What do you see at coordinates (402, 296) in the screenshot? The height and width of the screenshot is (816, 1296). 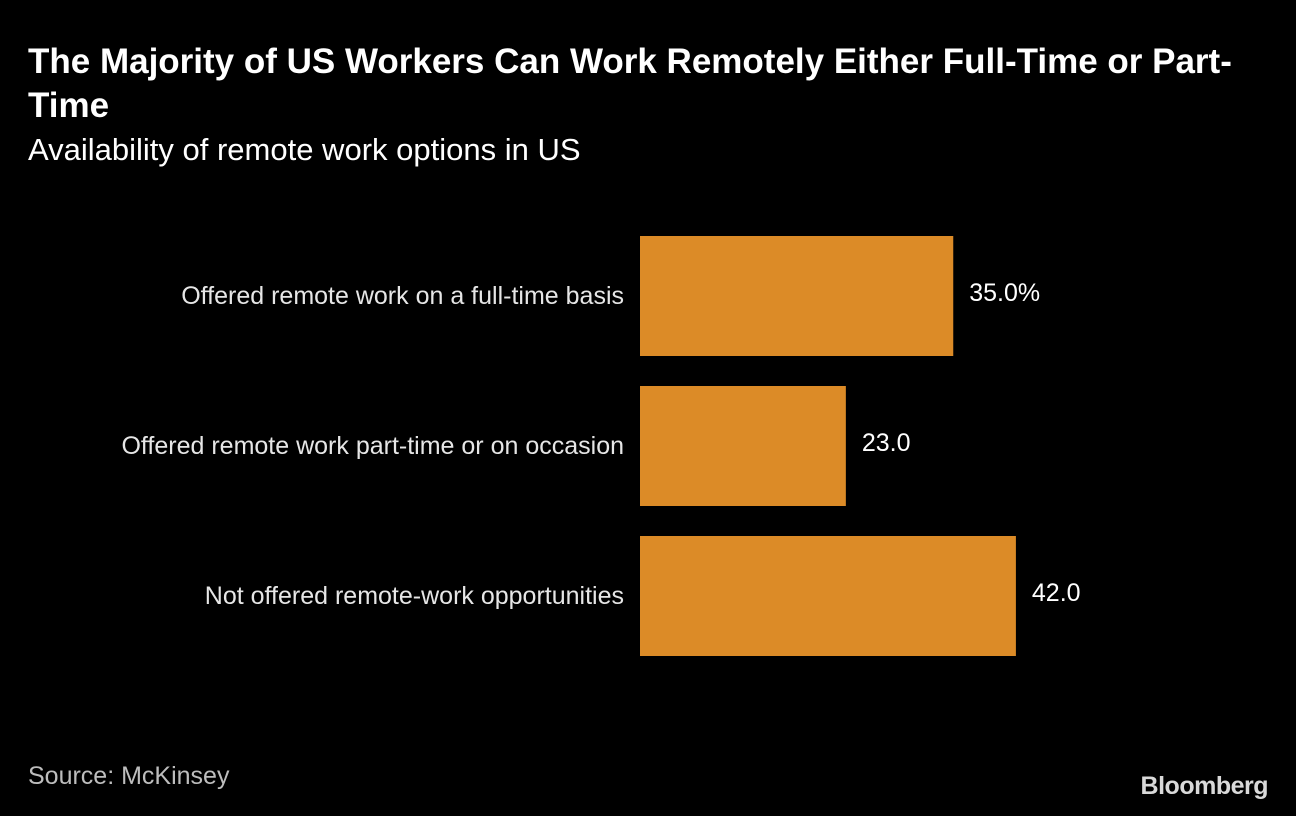 I see `category-label: Offered remote work on a full-time basis` at bounding box center [402, 296].